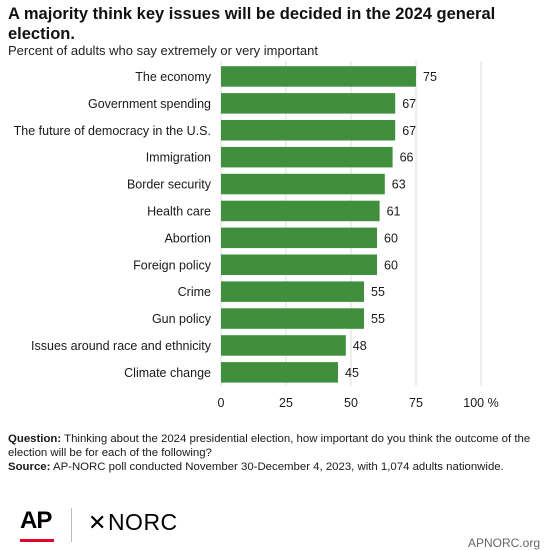 This screenshot has height=550, width=550. What do you see at coordinates (480, 403) in the screenshot?
I see `x-tick-label: 100 %` at bounding box center [480, 403].